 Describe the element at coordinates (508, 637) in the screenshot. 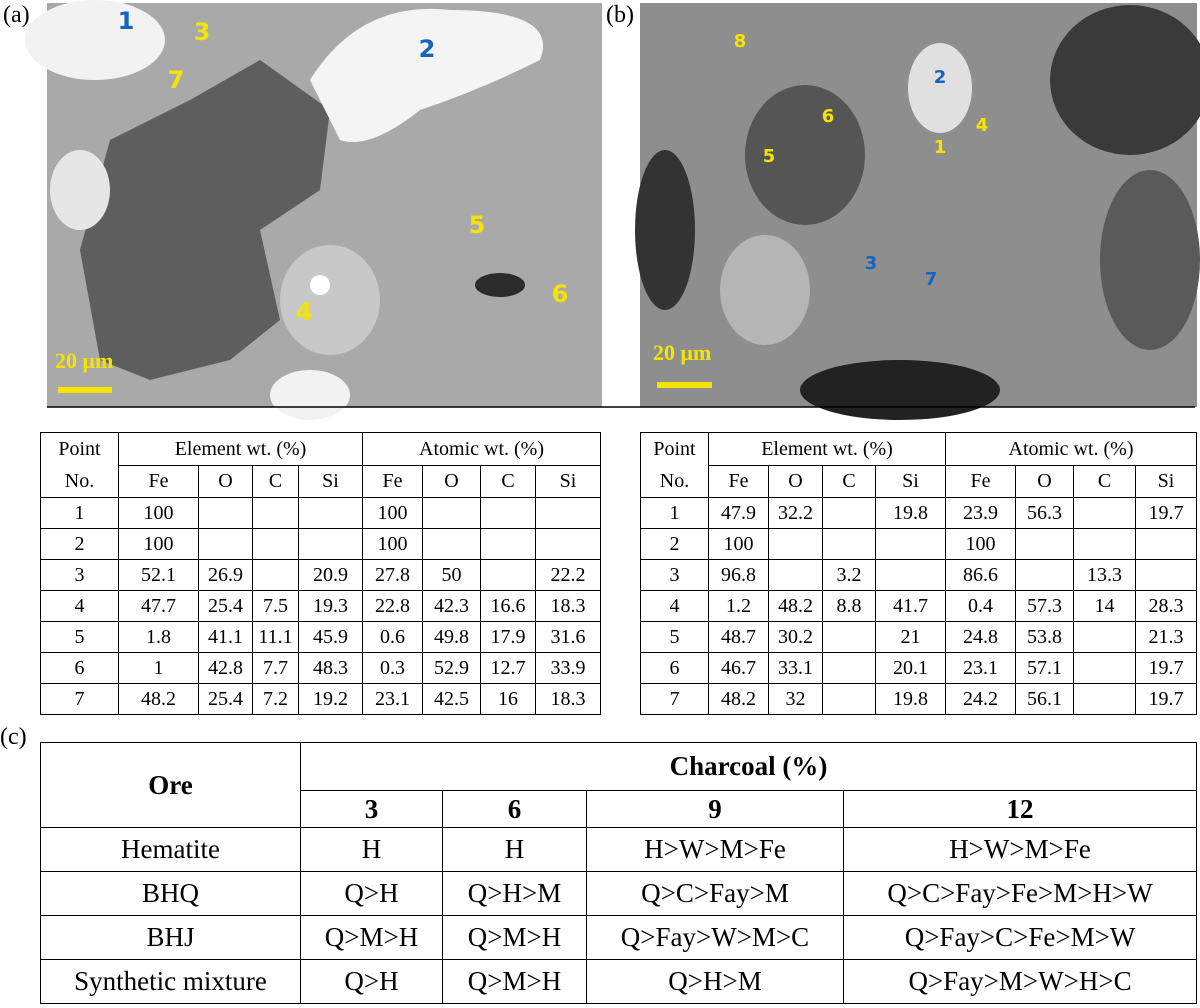

I see `table-cell: 17.9` at that location.